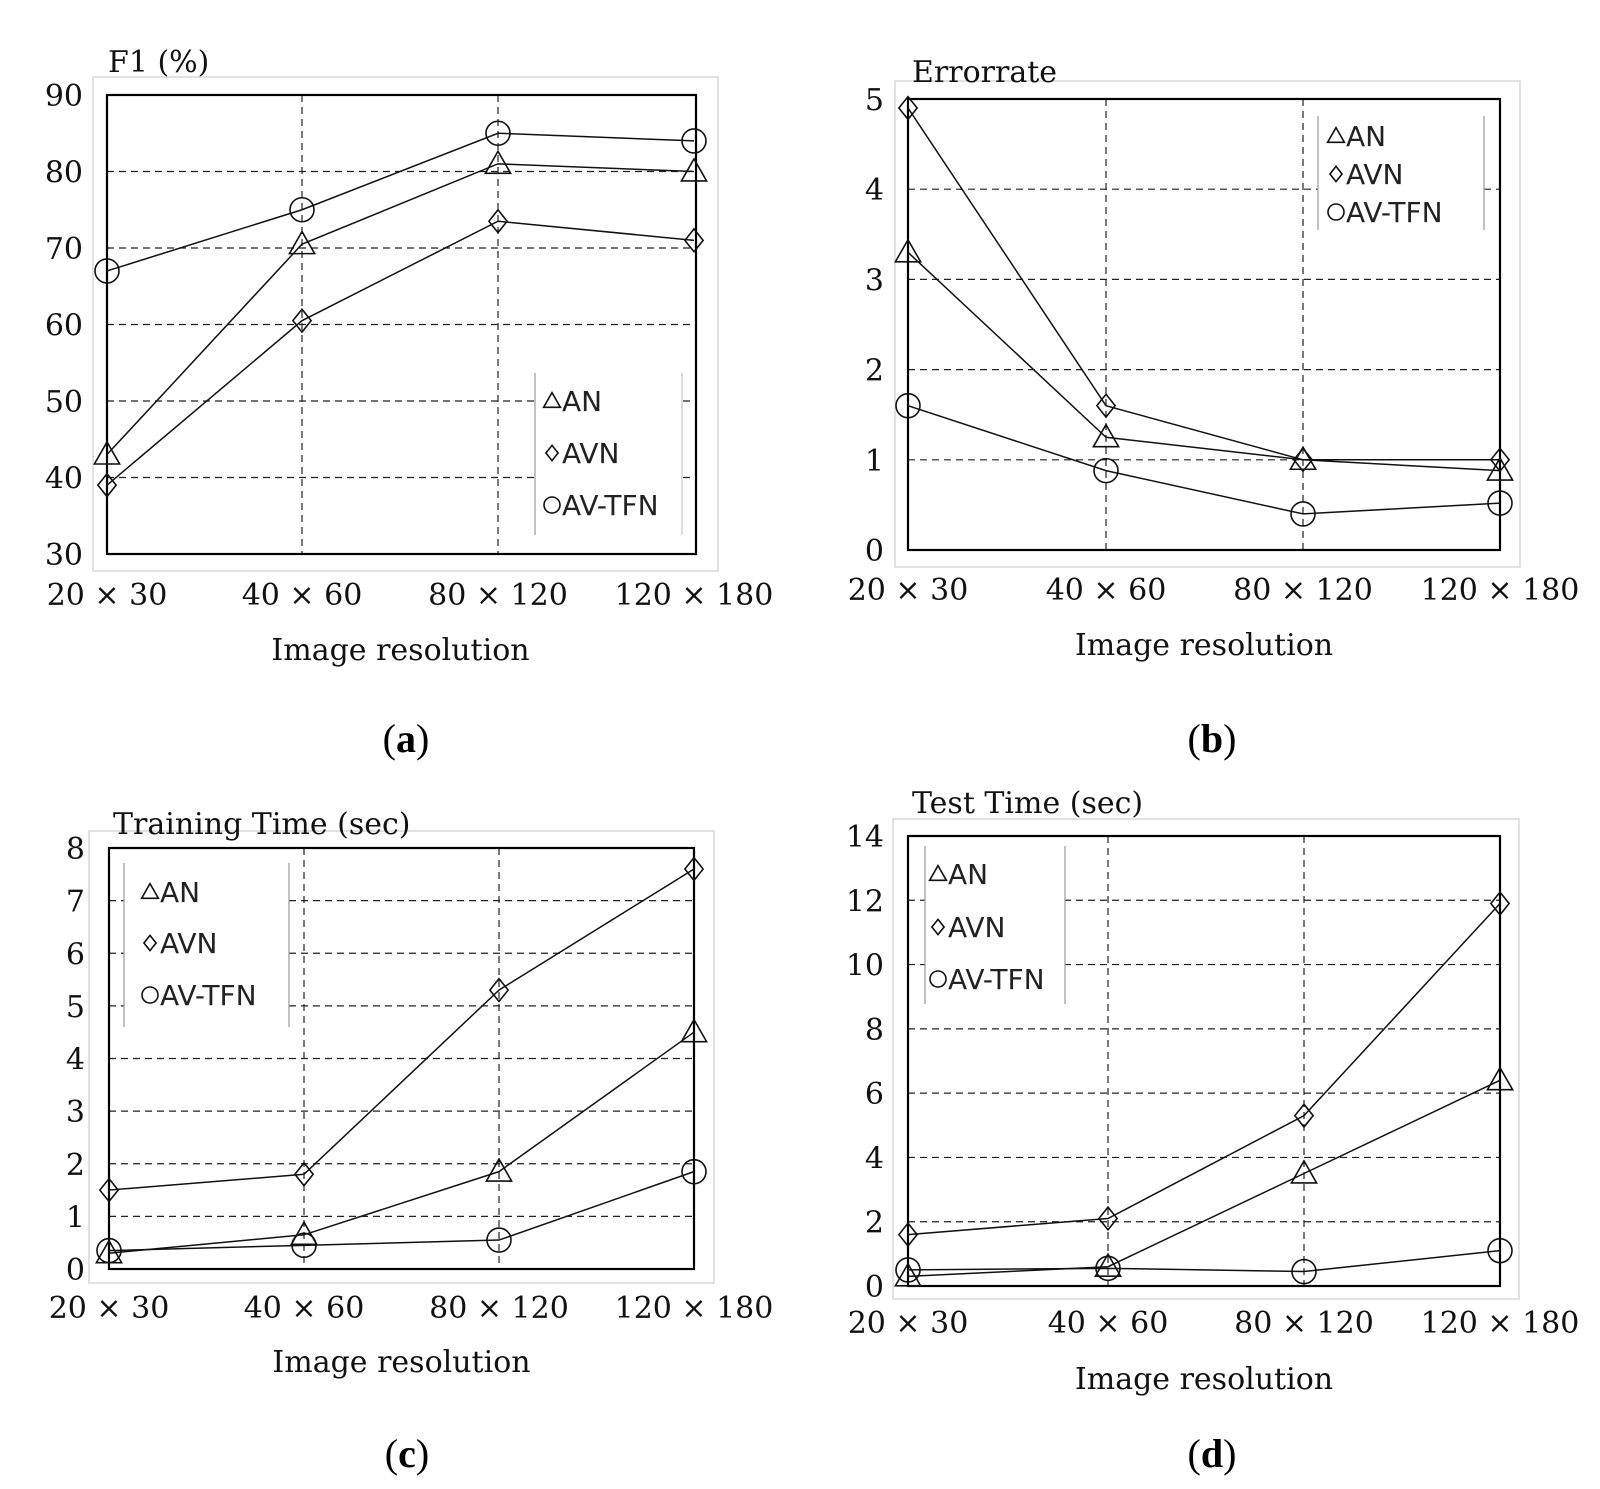 This screenshot has height=1489, width=1600. Describe the element at coordinates (64, 326) in the screenshot. I see `y-tick-label: 60` at that location.